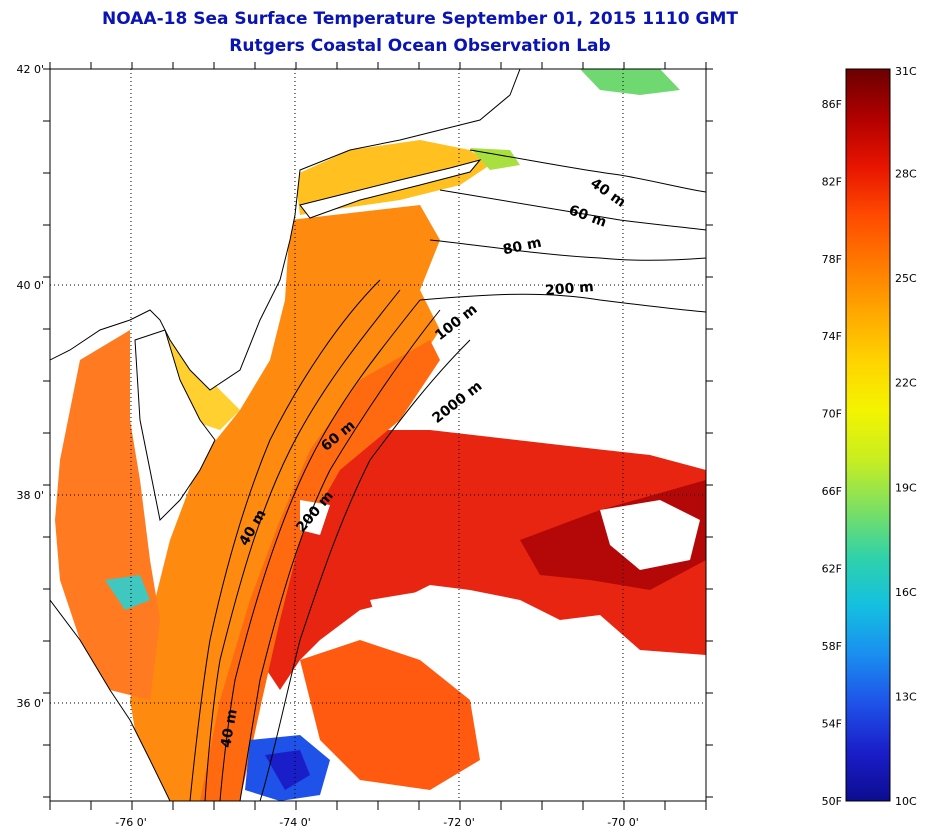 The width and height of the screenshot is (928, 832). I want to click on lat-label: 42 0', so click(30, 69).